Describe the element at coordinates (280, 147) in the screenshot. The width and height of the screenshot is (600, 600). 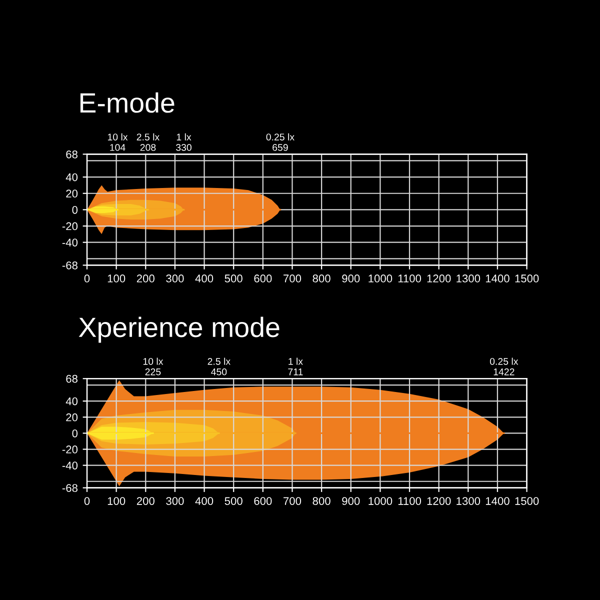
I see `x2-tick-label: 659` at that location.